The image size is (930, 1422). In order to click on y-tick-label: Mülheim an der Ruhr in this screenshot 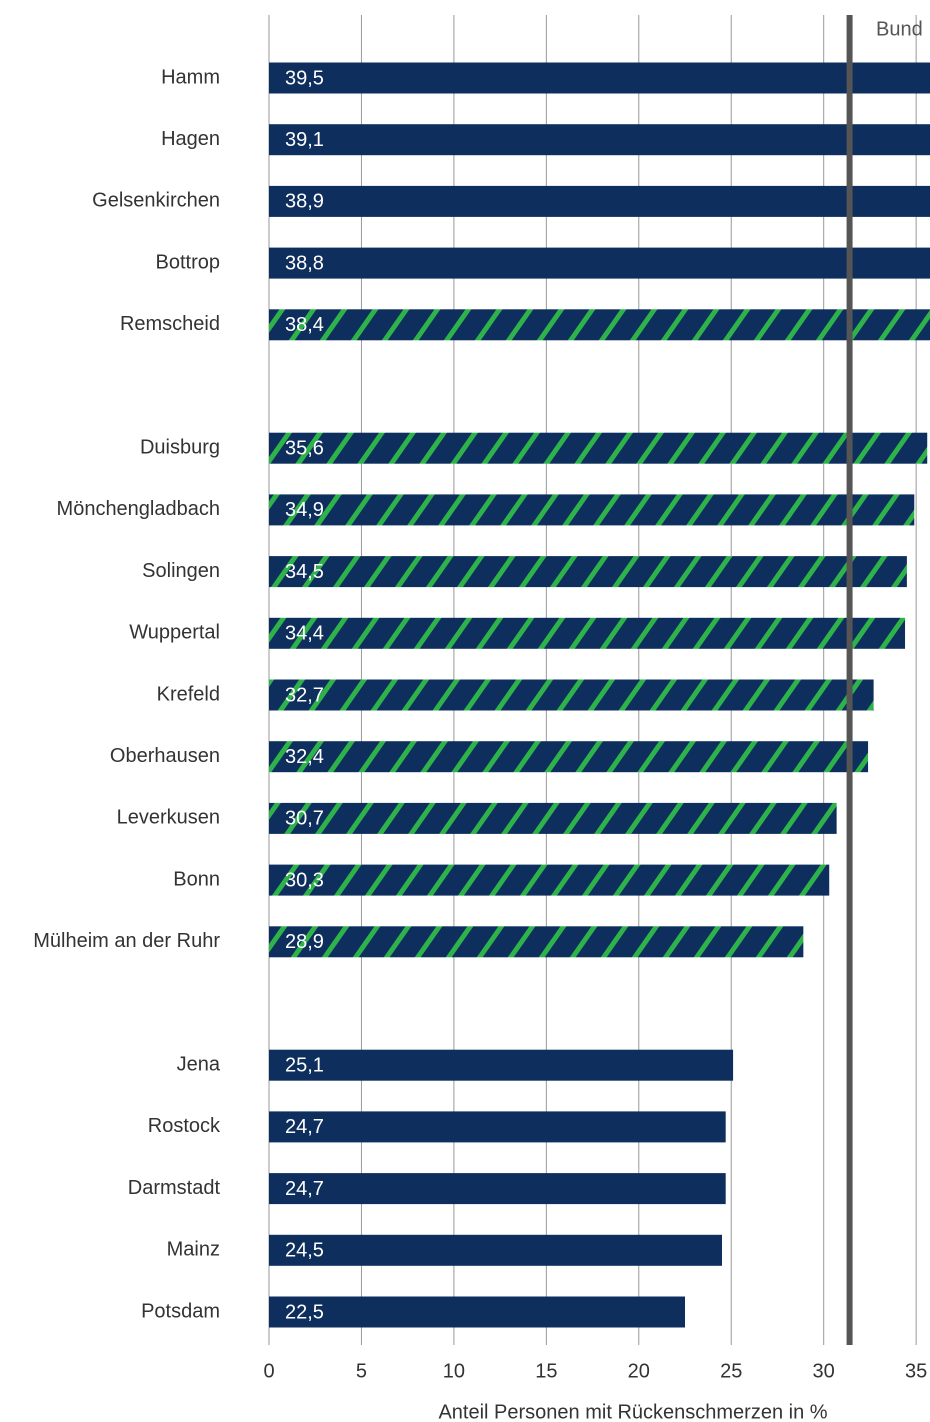, I will do `click(126, 941)`.